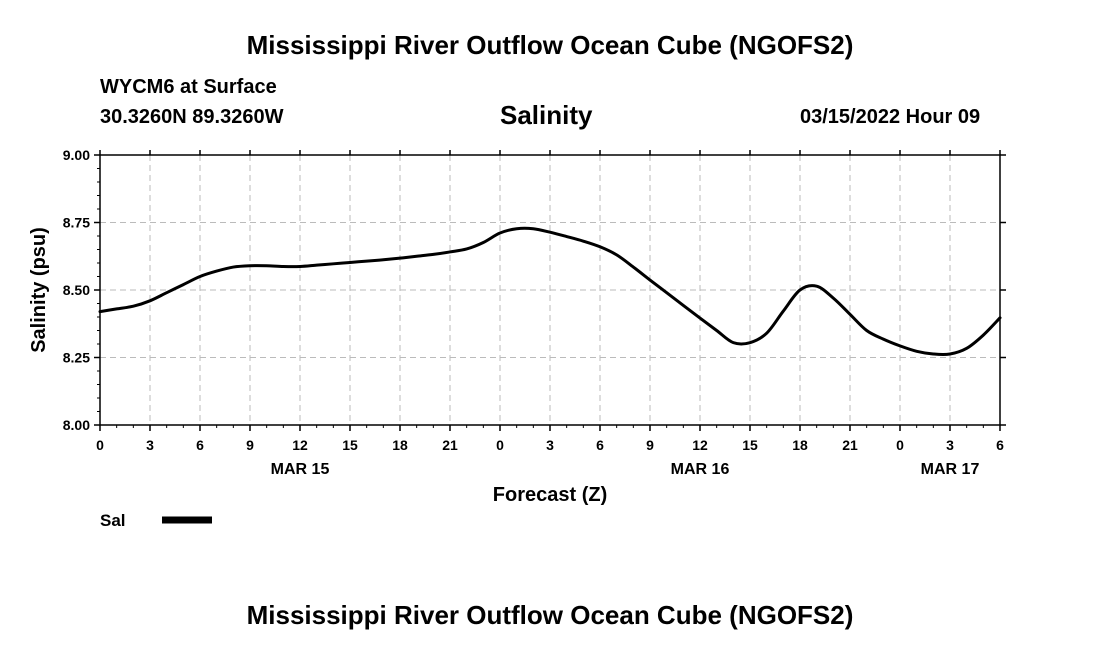 This screenshot has width=1100, height=650. What do you see at coordinates (188, 87) in the screenshot?
I see `station-label: WYCM6 at Surface` at bounding box center [188, 87].